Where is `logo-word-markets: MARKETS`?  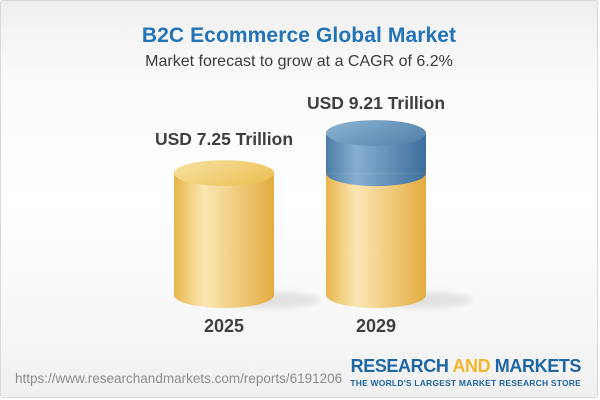
logo-word-markets: MARKETS is located at coordinates (538, 366).